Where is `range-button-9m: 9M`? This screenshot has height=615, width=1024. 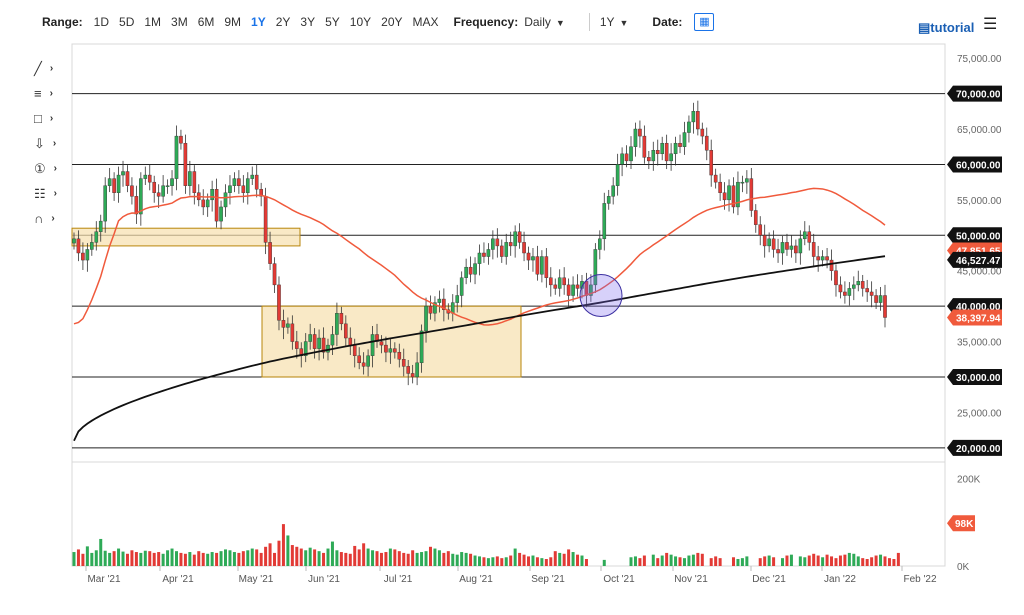 range-button-9m: 9M is located at coordinates (233, 22).